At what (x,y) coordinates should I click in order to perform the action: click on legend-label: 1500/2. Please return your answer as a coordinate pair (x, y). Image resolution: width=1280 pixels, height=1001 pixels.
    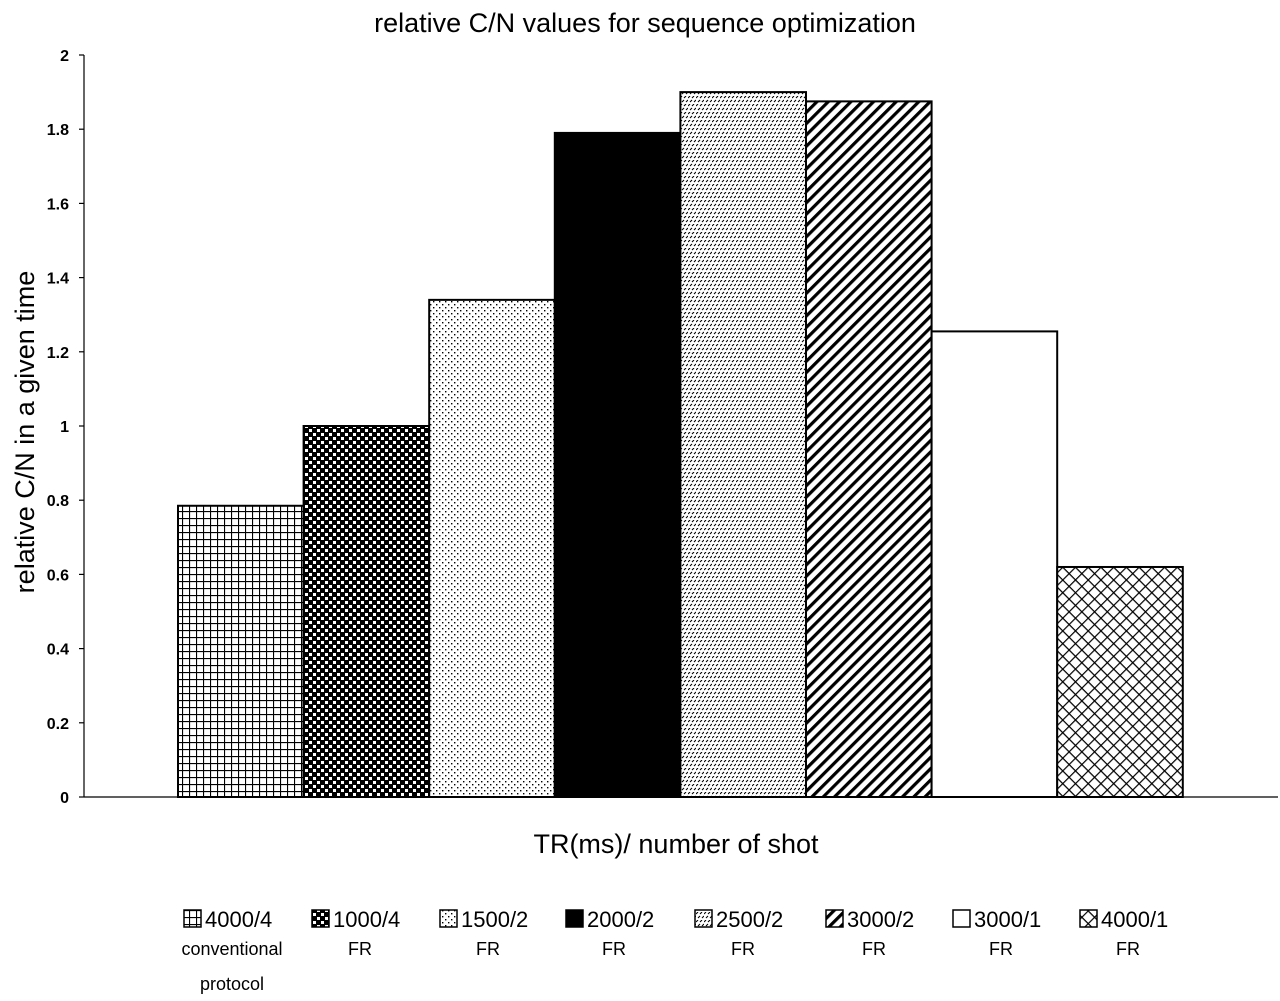
    Looking at the image, I should click on (494, 919).